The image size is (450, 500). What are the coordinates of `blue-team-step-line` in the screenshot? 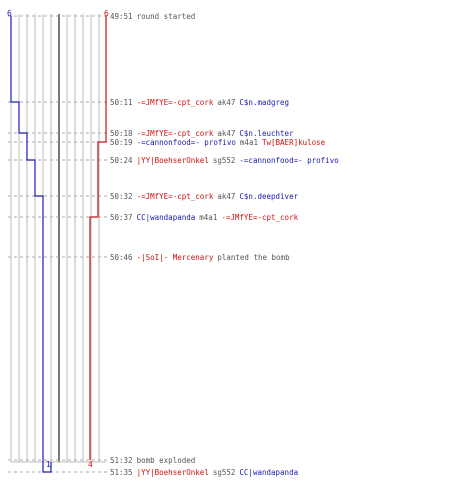 It's located at (31, 244).